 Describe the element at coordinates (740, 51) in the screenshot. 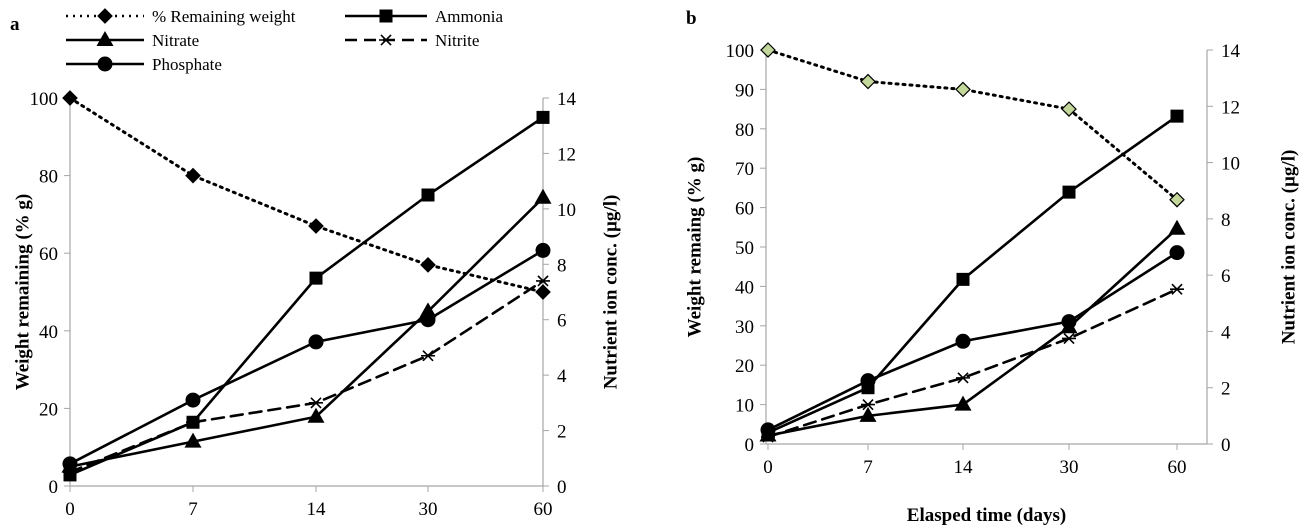

I see `y-left-tick-label: 100` at that location.